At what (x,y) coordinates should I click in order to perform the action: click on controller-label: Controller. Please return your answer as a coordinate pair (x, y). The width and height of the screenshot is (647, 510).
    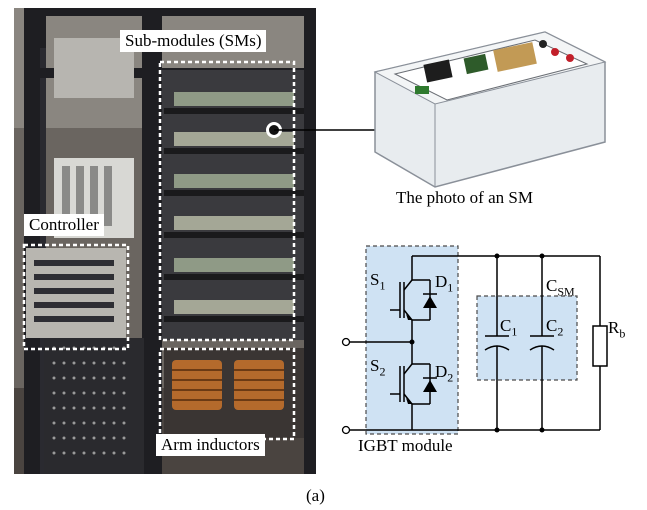
    Looking at the image, I should click on (64, 225).